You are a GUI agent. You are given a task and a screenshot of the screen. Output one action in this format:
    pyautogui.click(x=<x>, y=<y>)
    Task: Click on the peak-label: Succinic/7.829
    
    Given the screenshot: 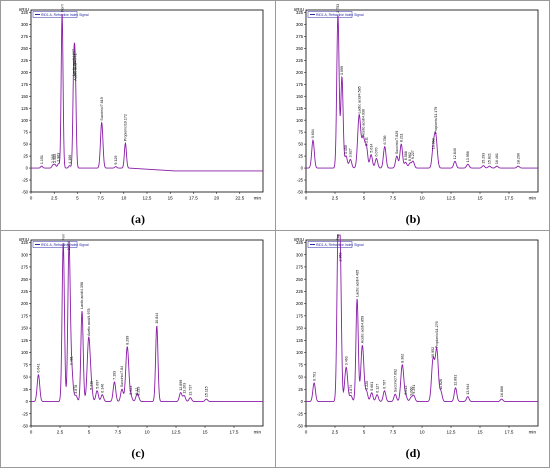 What is the action you would take?
    pyautogui.click(x=397, y=142)
    